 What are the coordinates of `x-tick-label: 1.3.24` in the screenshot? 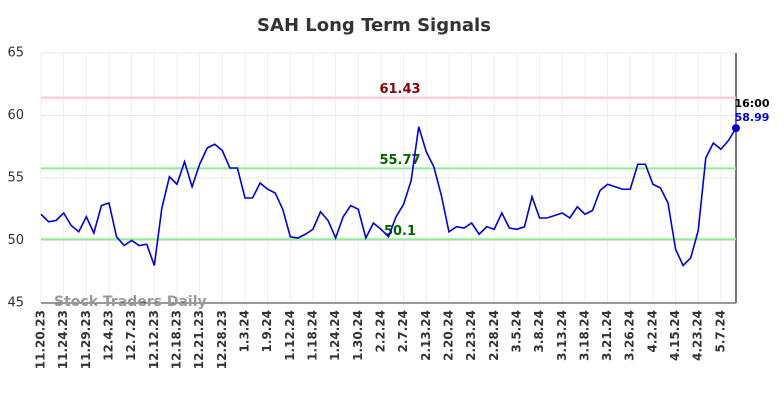 It's located at (244, 331).